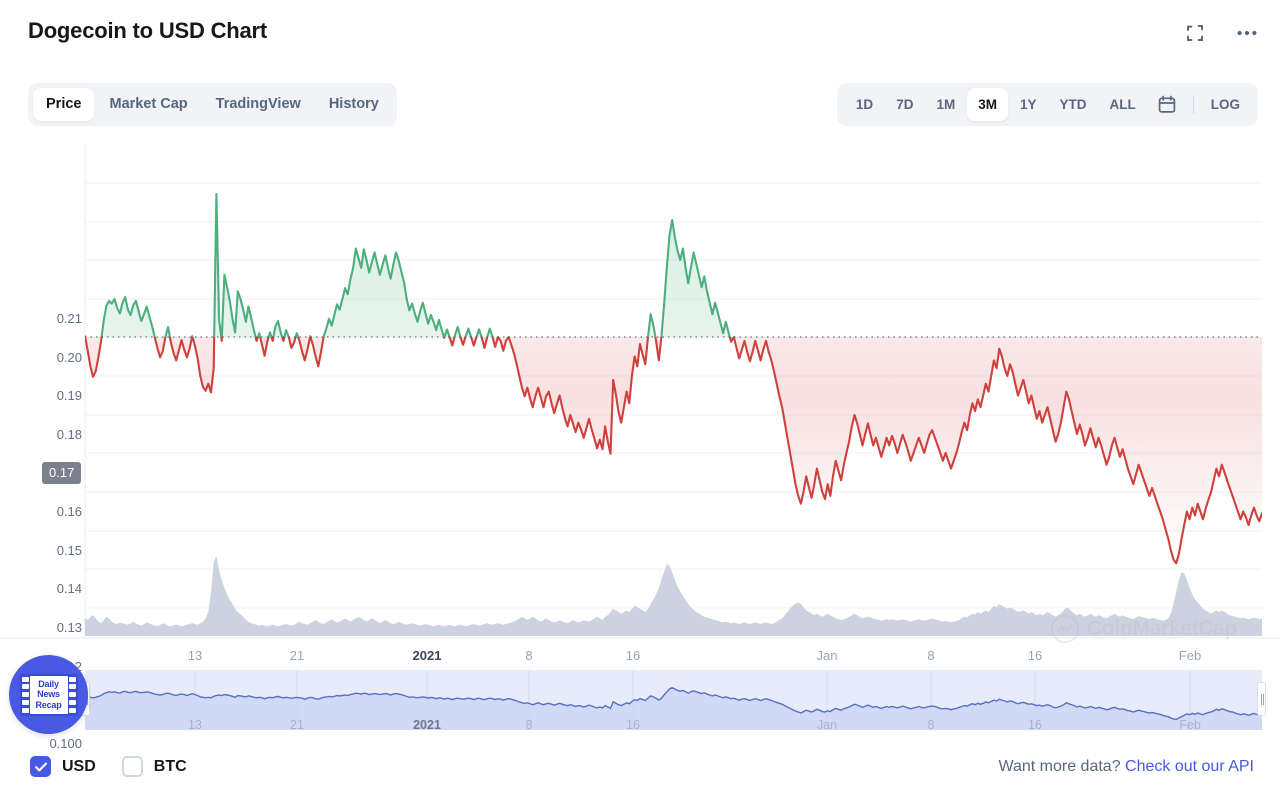 The width and height of the screenshot is (1280, 798). I want to click on nav-tick-jan: Jan, so click(827, 725).